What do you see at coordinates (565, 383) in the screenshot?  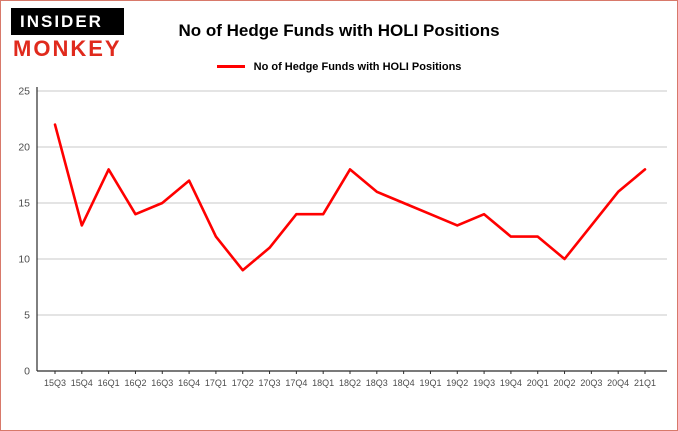 I see `x-tick-label: 20Q2` at bounding box center [565, 383].